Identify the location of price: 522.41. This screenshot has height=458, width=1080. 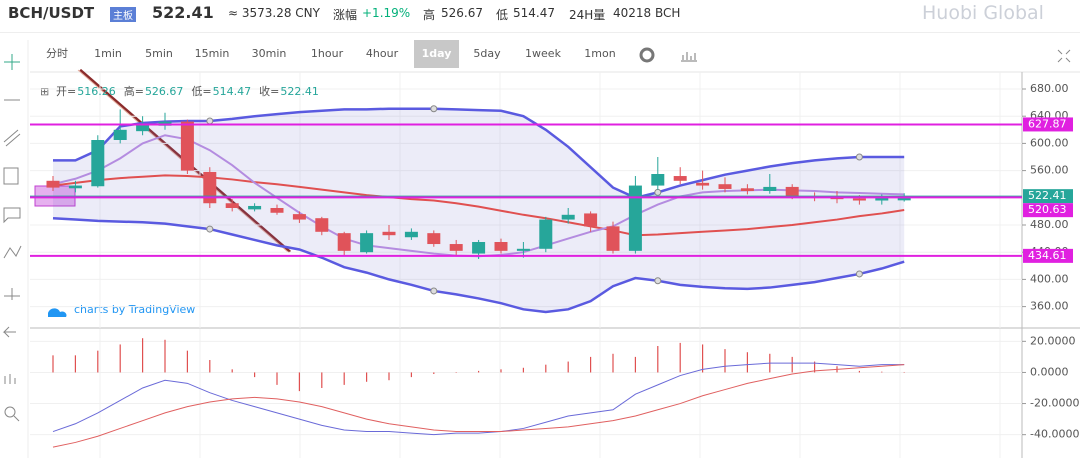
(183, 12).